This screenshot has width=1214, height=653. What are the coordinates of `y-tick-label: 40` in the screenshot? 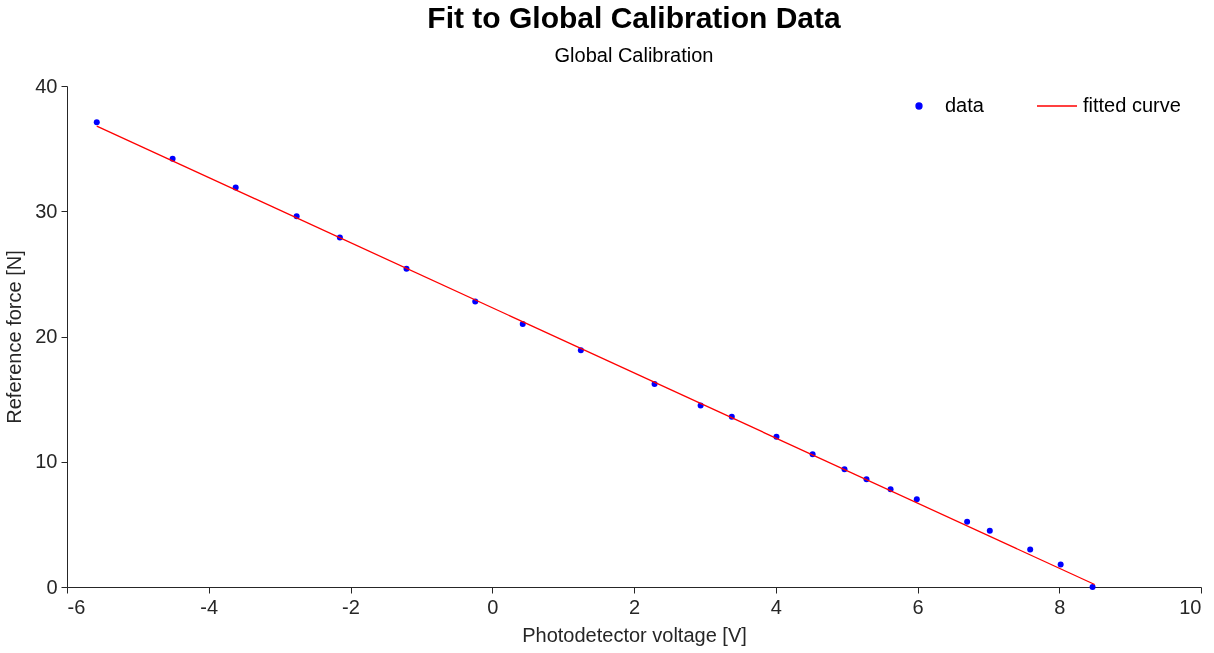 It's located at (46, 85).